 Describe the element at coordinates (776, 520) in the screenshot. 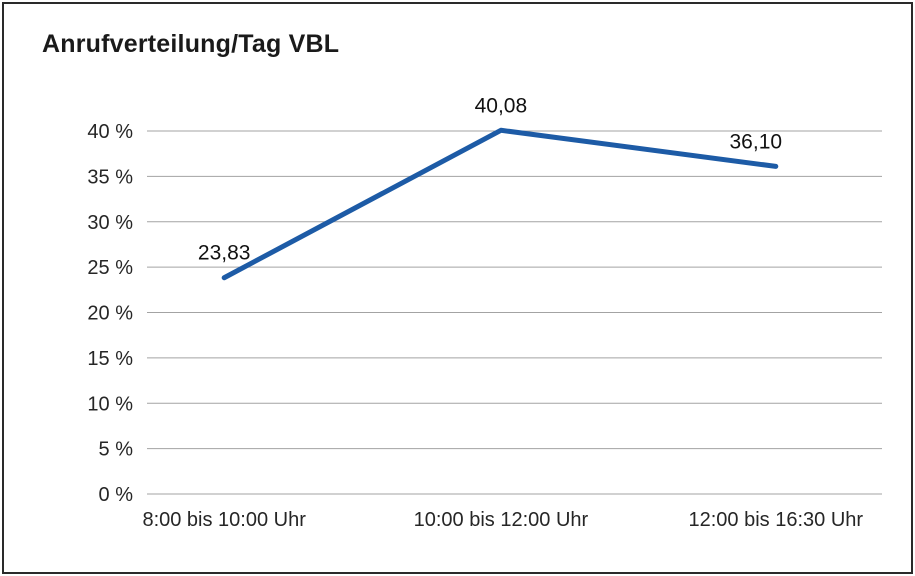

I see `x-tick-label: 12:00 bis 16:30 Uhr` at that location.